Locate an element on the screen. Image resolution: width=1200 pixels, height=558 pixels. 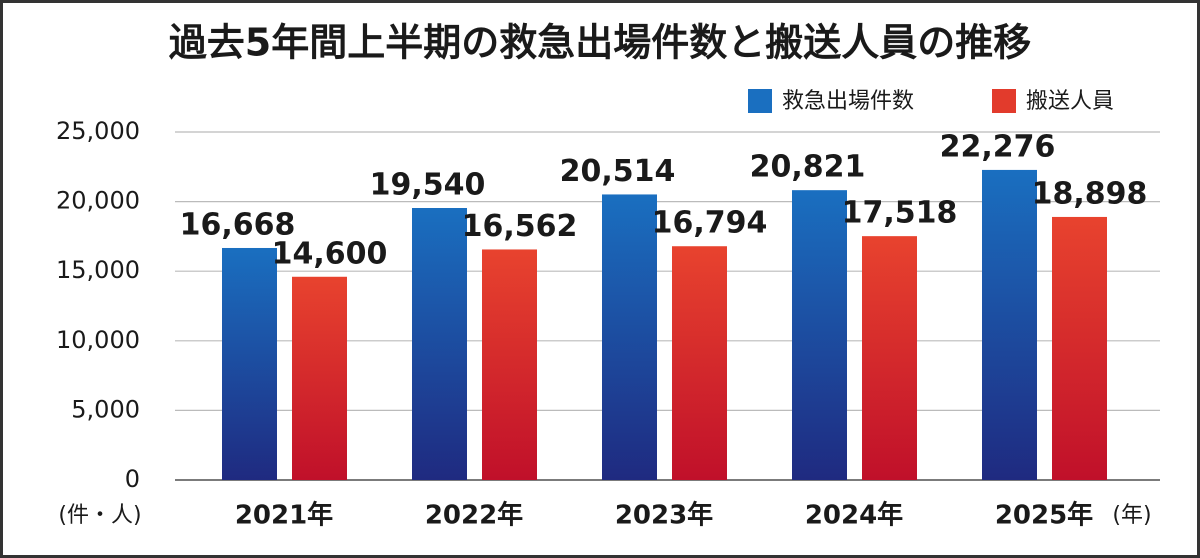
data-label: 20,514 is located at coordinates (618, 171).